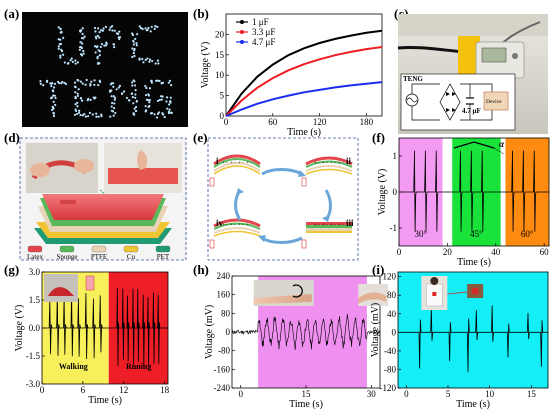 This screenshot has width=554, height=420. I want to click on chart-g-ylabel: Voltage (V), so click(19, 328).